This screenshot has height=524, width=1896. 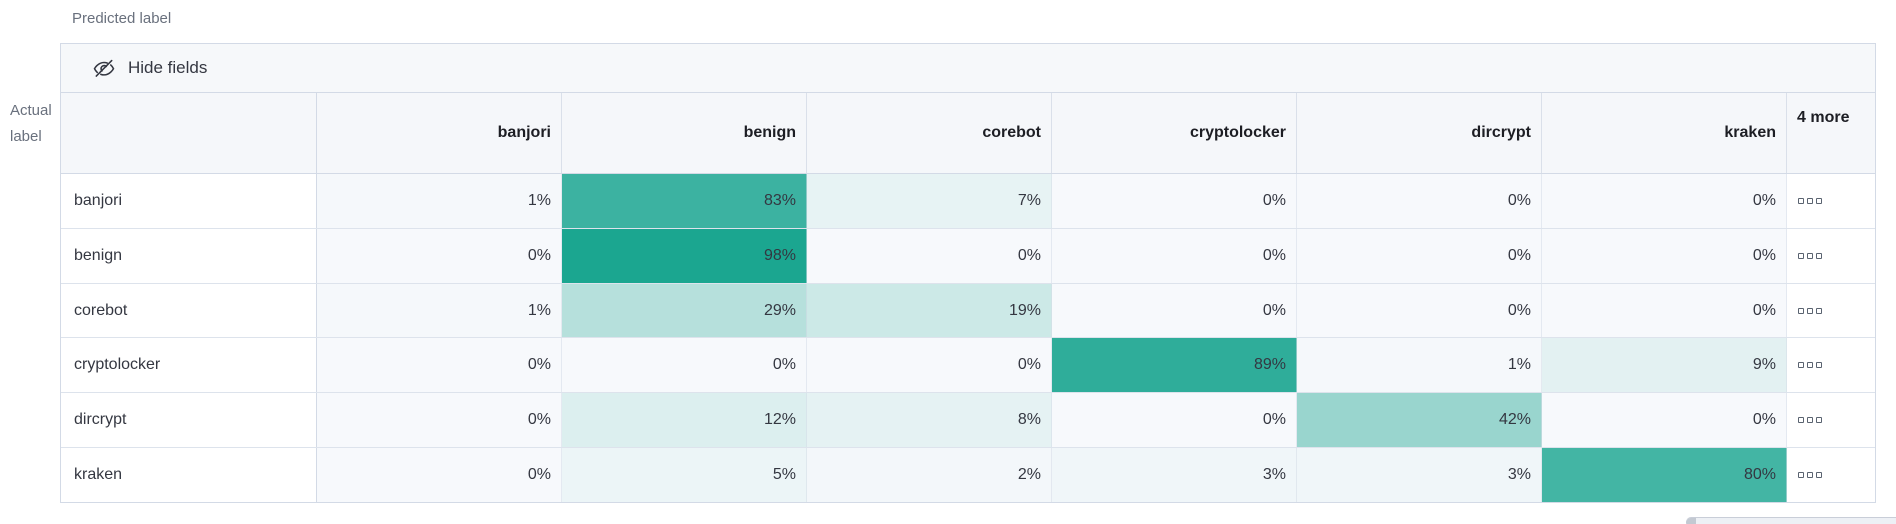 What do you see at coordinates (168, 67) in the screenshot?
I see `hide-fields-label: Hide fields` at bounding box center [168, 67].